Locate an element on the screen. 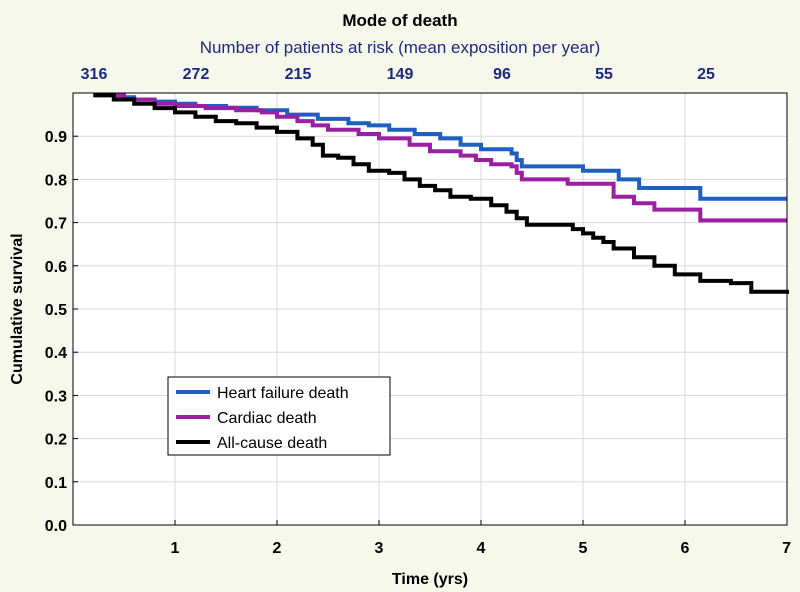 The height and width of the screenshot is (592, 800). x-axis-ticks: 1 2 3 4 5 6 7 is located at coordinates (481, 538).